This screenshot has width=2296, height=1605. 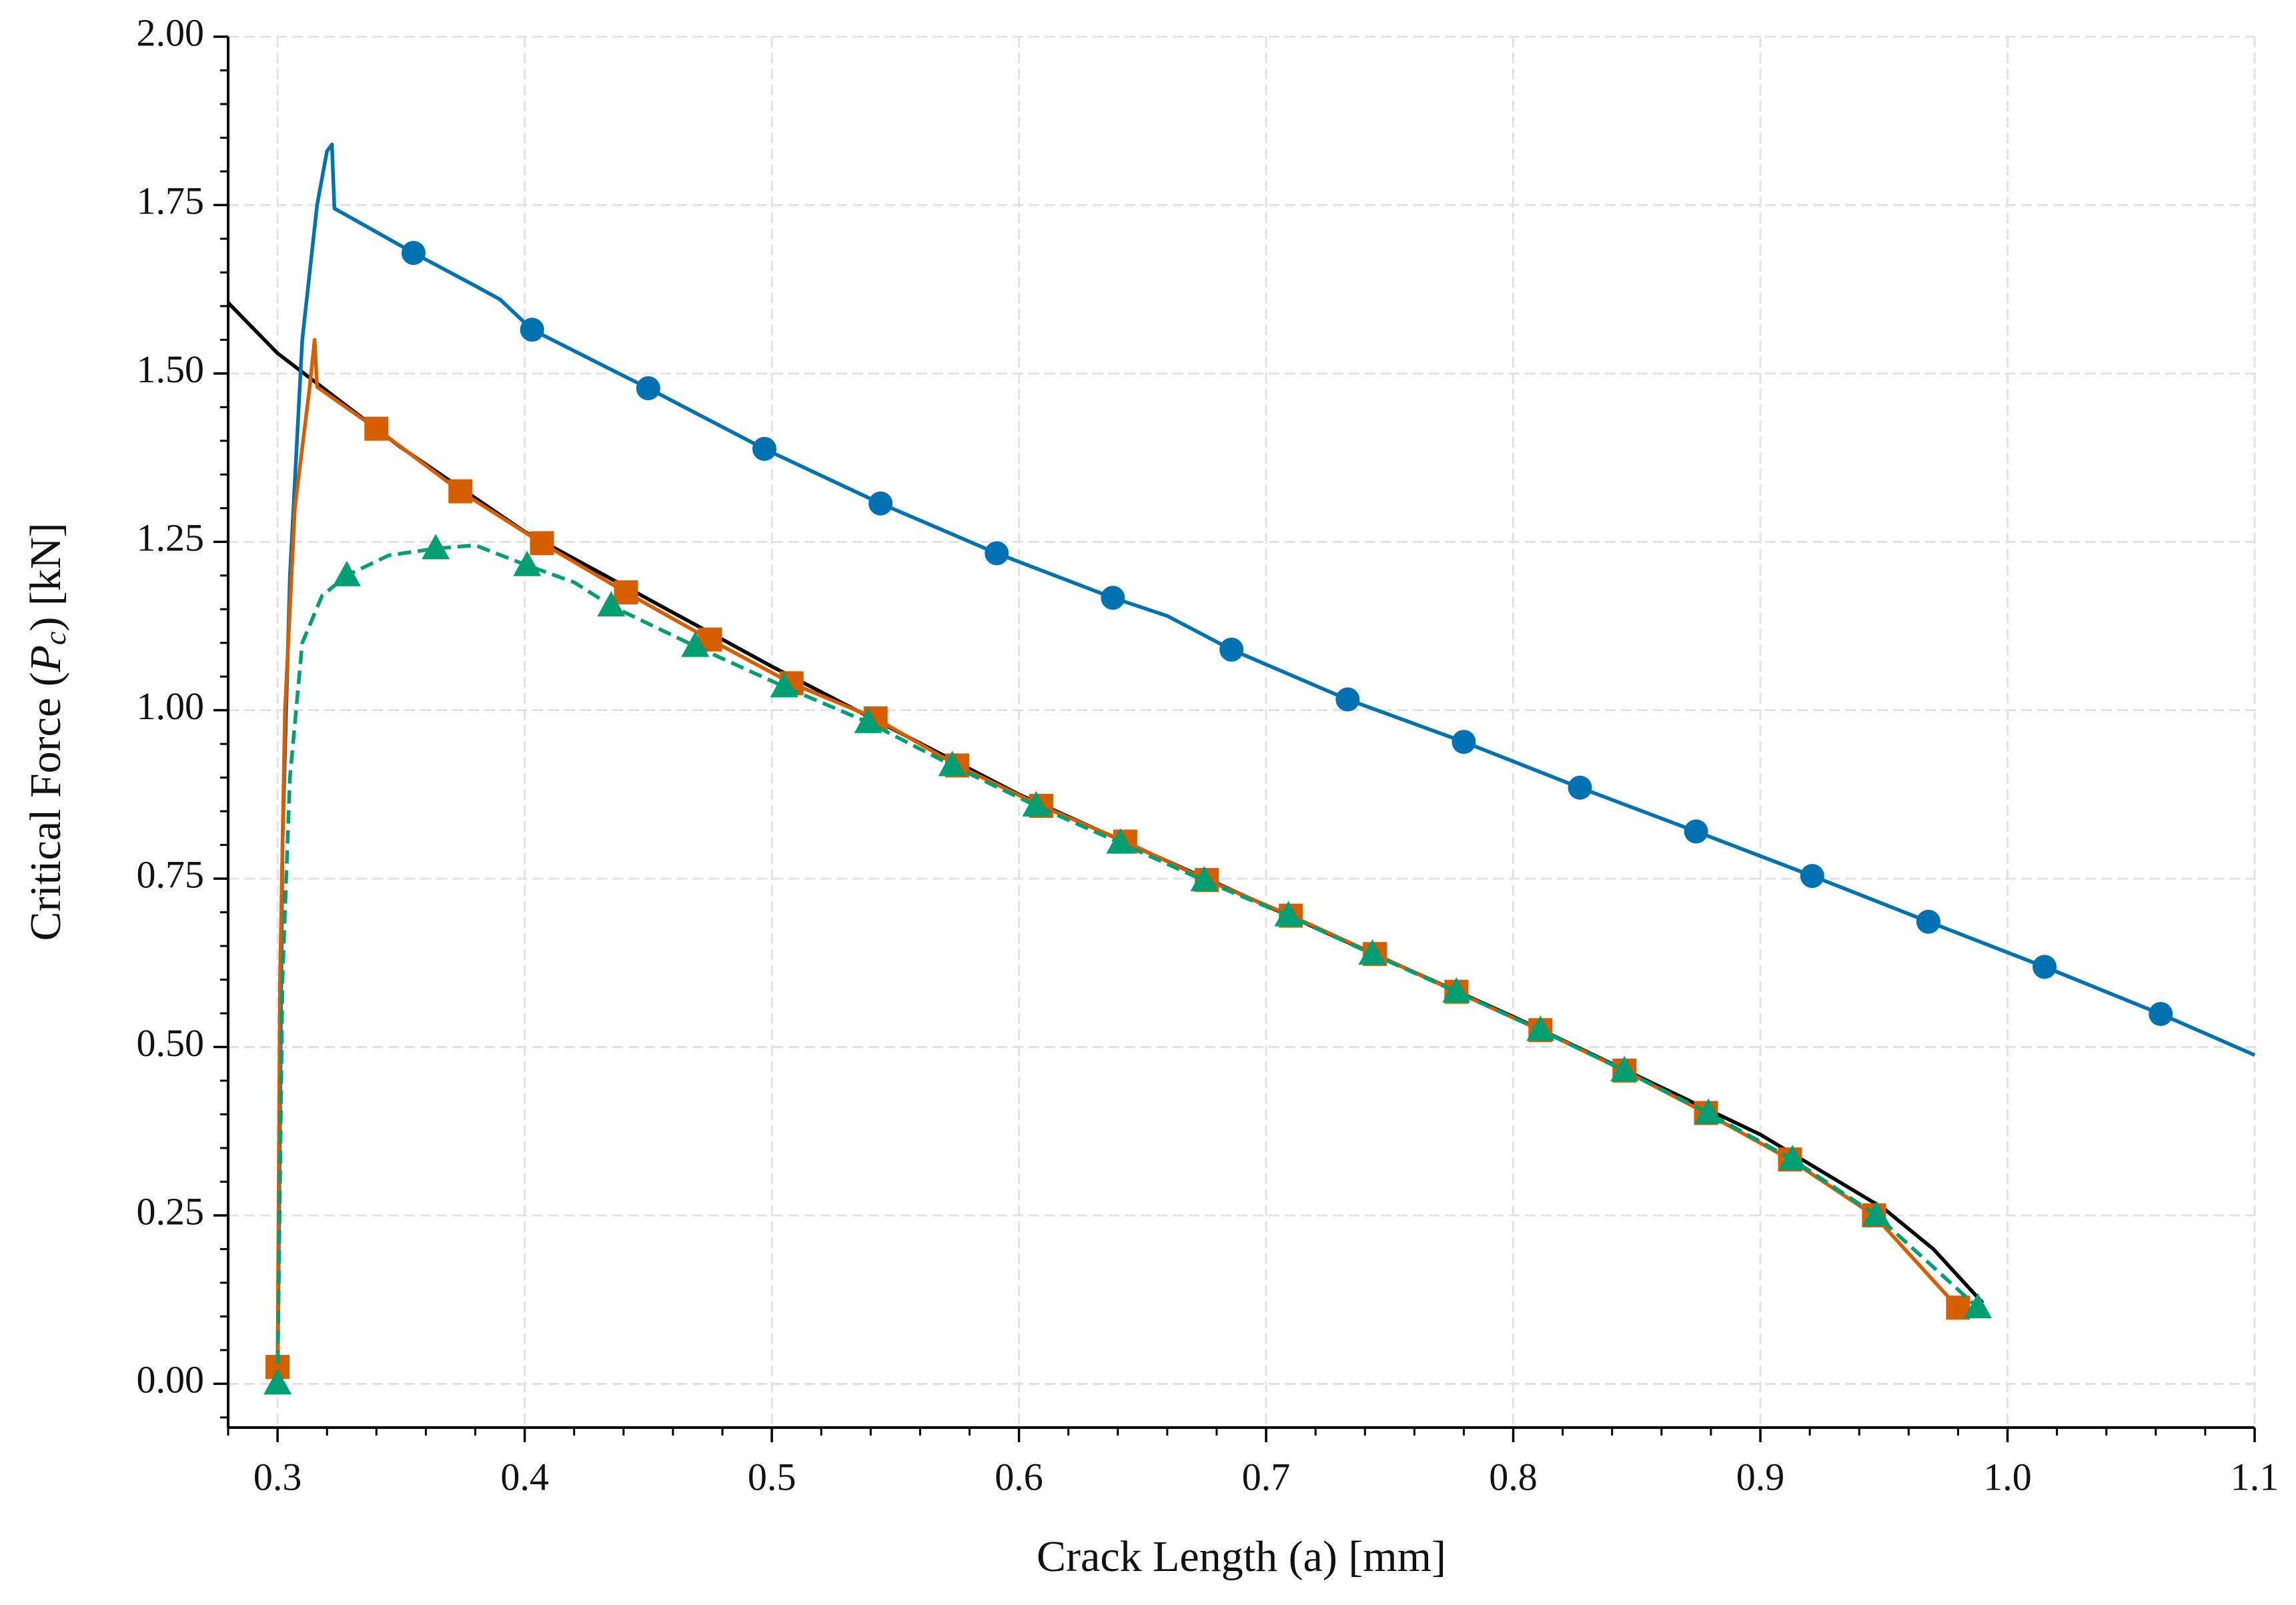 I want to click on y-label-text: Critical Force (, so click(x=45, y=806).